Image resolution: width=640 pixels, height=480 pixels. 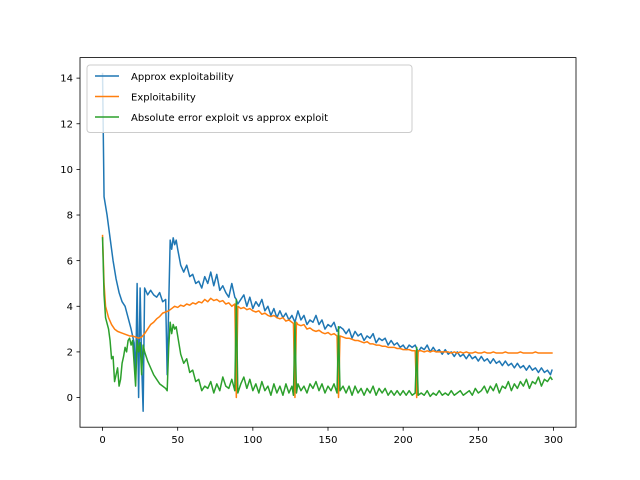 What do you see at coordinates (102, 440) in the screenshot?
I see `x-tick-label: 0` at bounding box center [102, 440].